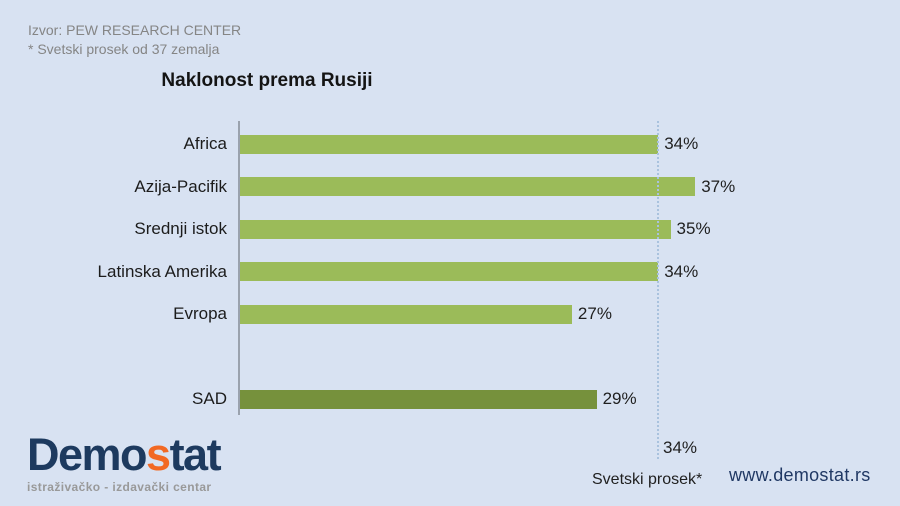  I want to click on bar-row: Azija-Pacifik 37%, so click(450, 187).